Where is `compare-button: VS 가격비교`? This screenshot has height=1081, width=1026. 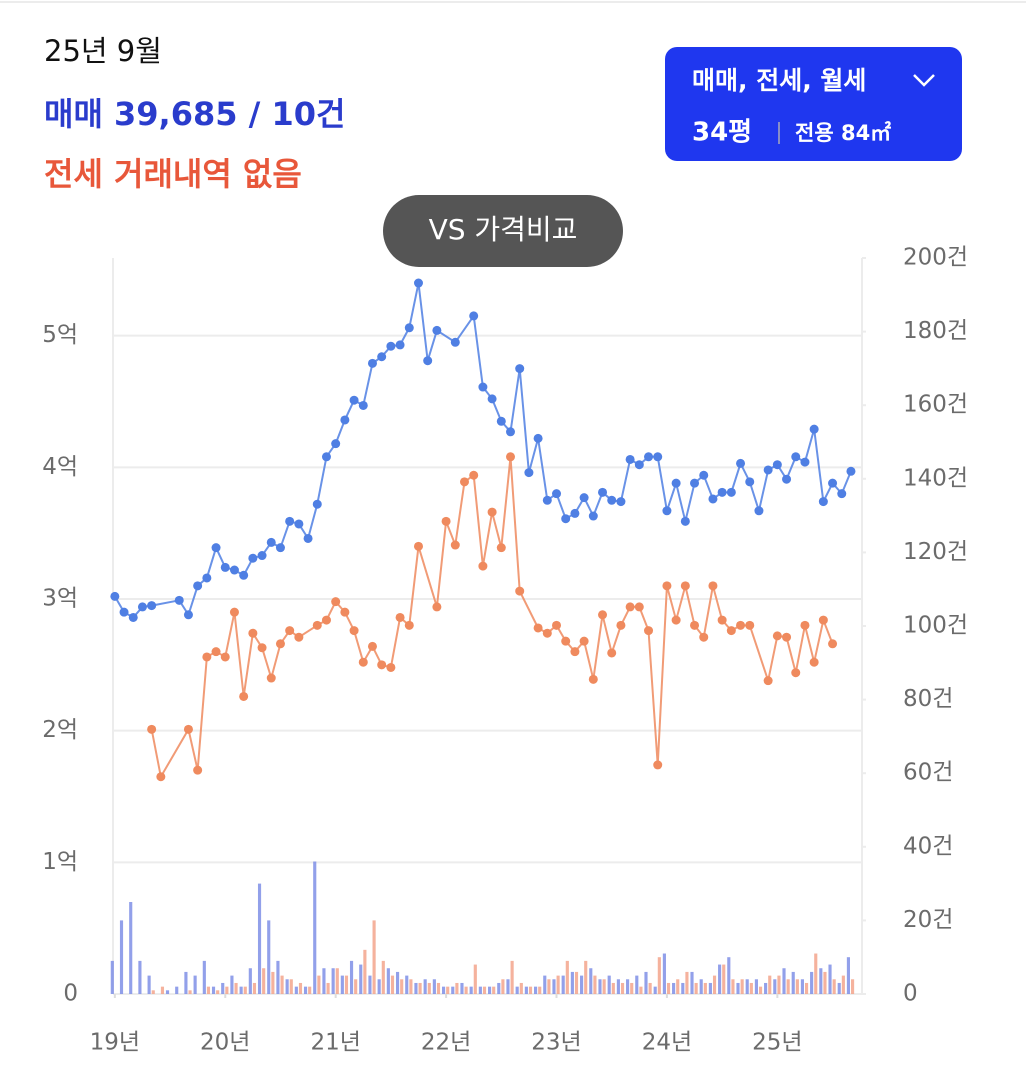
compare-button: VS 가격비교 is located at coordinates (503, 231).